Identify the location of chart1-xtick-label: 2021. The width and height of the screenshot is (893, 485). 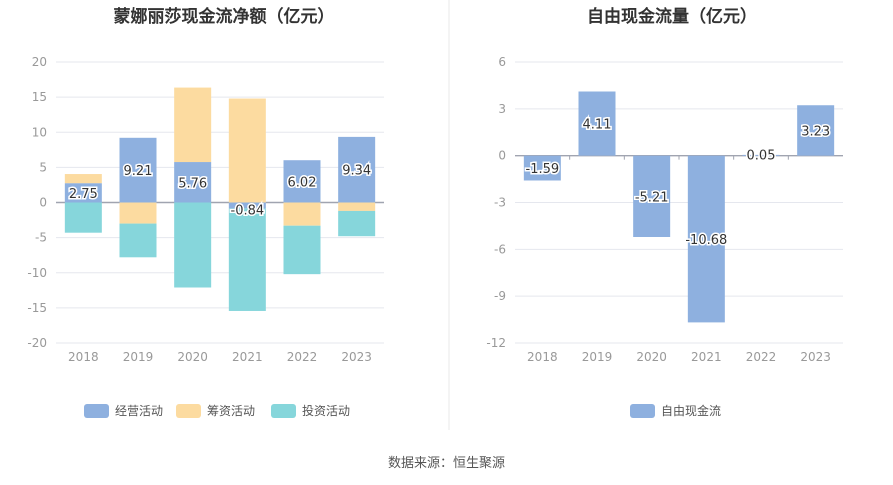
(247, 357).